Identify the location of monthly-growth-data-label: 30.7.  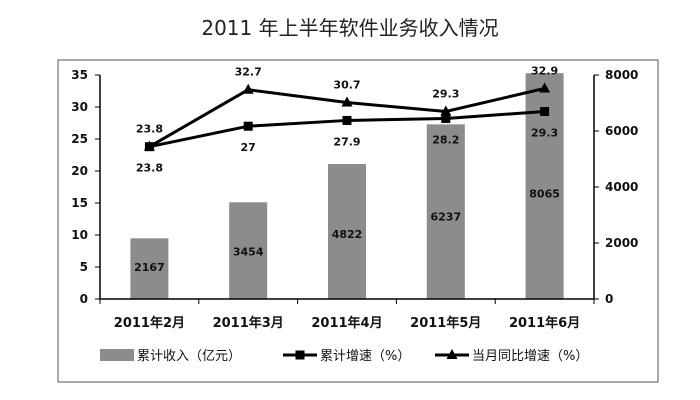
(346, 85).